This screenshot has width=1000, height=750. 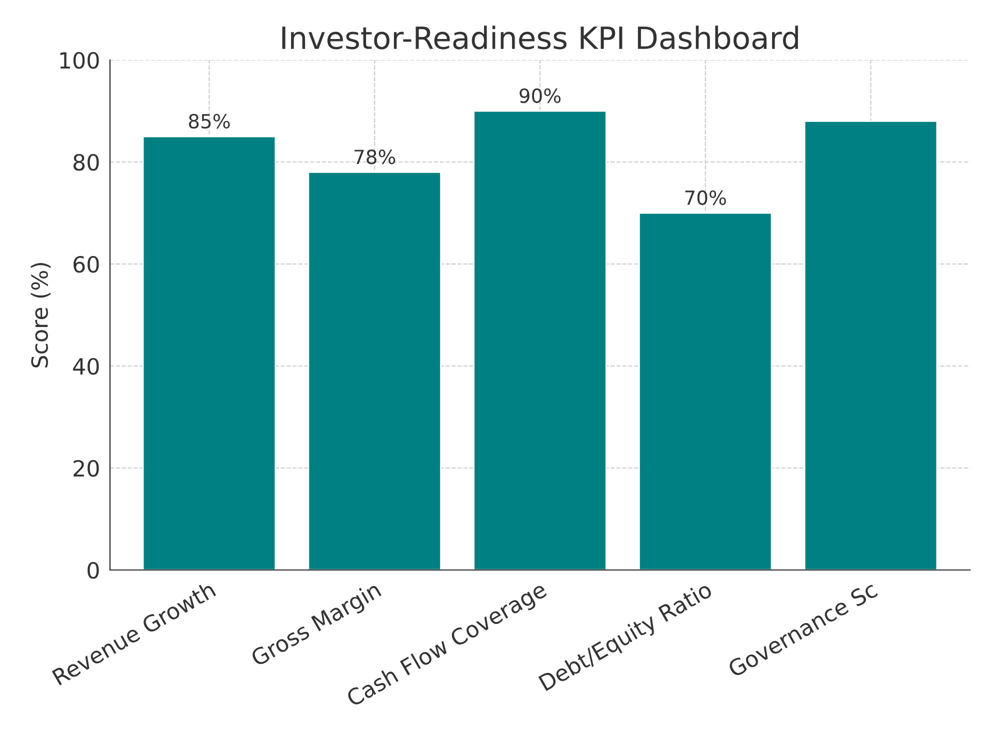 What do you see at coordinates (93, 570) in the screenshot?
I see `y-tick-label: 0` at bounding box center [93, 570].